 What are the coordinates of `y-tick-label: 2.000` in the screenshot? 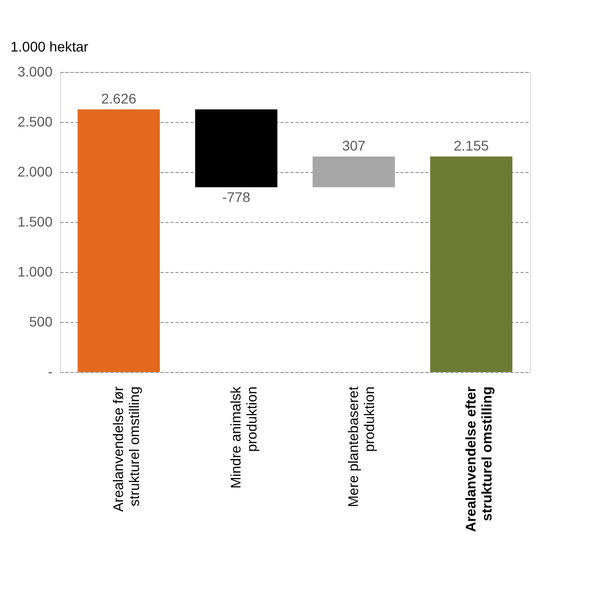 It's located at (35, 172).